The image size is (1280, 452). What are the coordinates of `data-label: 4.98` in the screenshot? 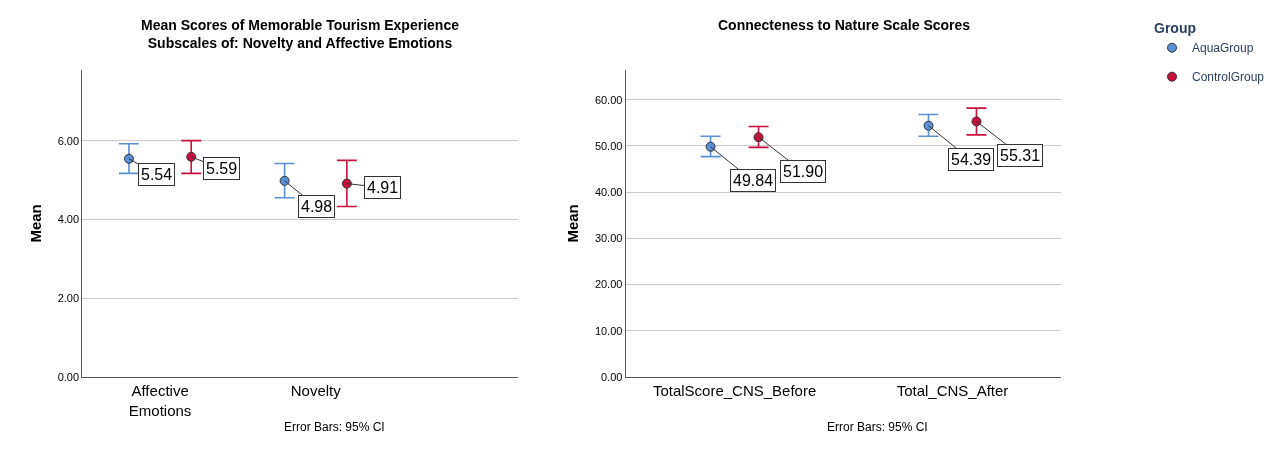 It's located at (317, 206).